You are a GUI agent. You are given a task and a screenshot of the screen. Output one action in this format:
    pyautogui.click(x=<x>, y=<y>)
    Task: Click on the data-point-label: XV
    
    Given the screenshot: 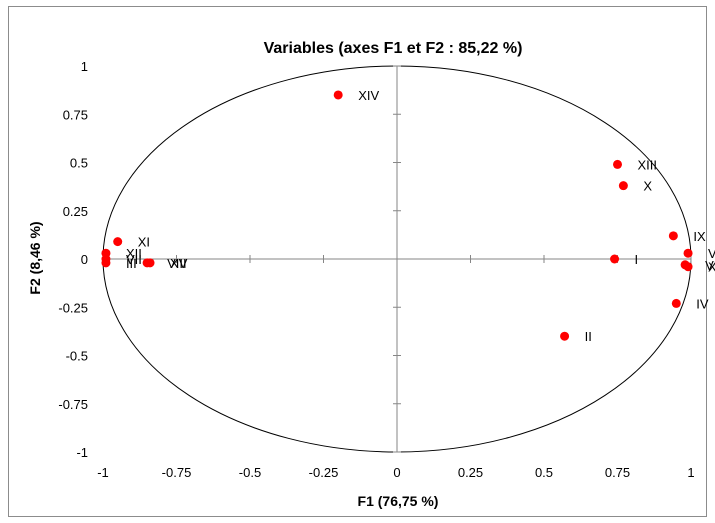 What is the action you would take?
    pyautogui.click(x=179, y=263)
    